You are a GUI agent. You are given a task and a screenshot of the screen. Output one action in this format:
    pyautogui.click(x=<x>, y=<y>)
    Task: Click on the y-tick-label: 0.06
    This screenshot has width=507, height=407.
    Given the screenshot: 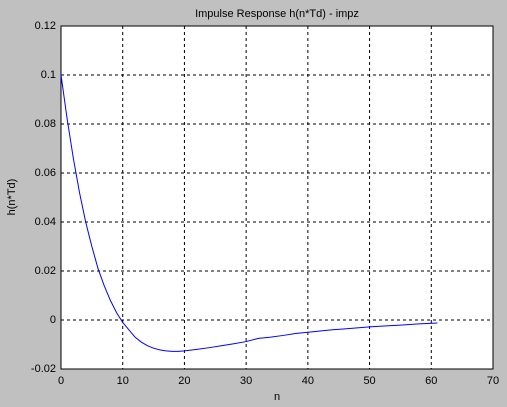 What is the action you would take?
    pyautogui.click(x=45, y=173)
    